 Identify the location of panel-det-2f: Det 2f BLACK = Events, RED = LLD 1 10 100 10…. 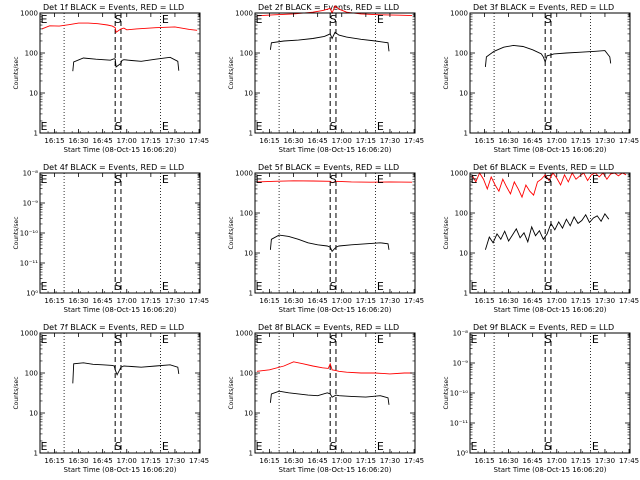
(326, 78).